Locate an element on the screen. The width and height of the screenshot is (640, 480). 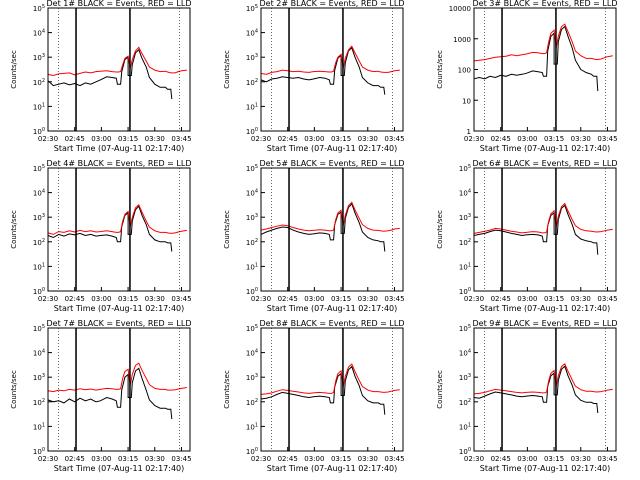
y-tick-label: 10⁴ is located at coordinates (39, 353).